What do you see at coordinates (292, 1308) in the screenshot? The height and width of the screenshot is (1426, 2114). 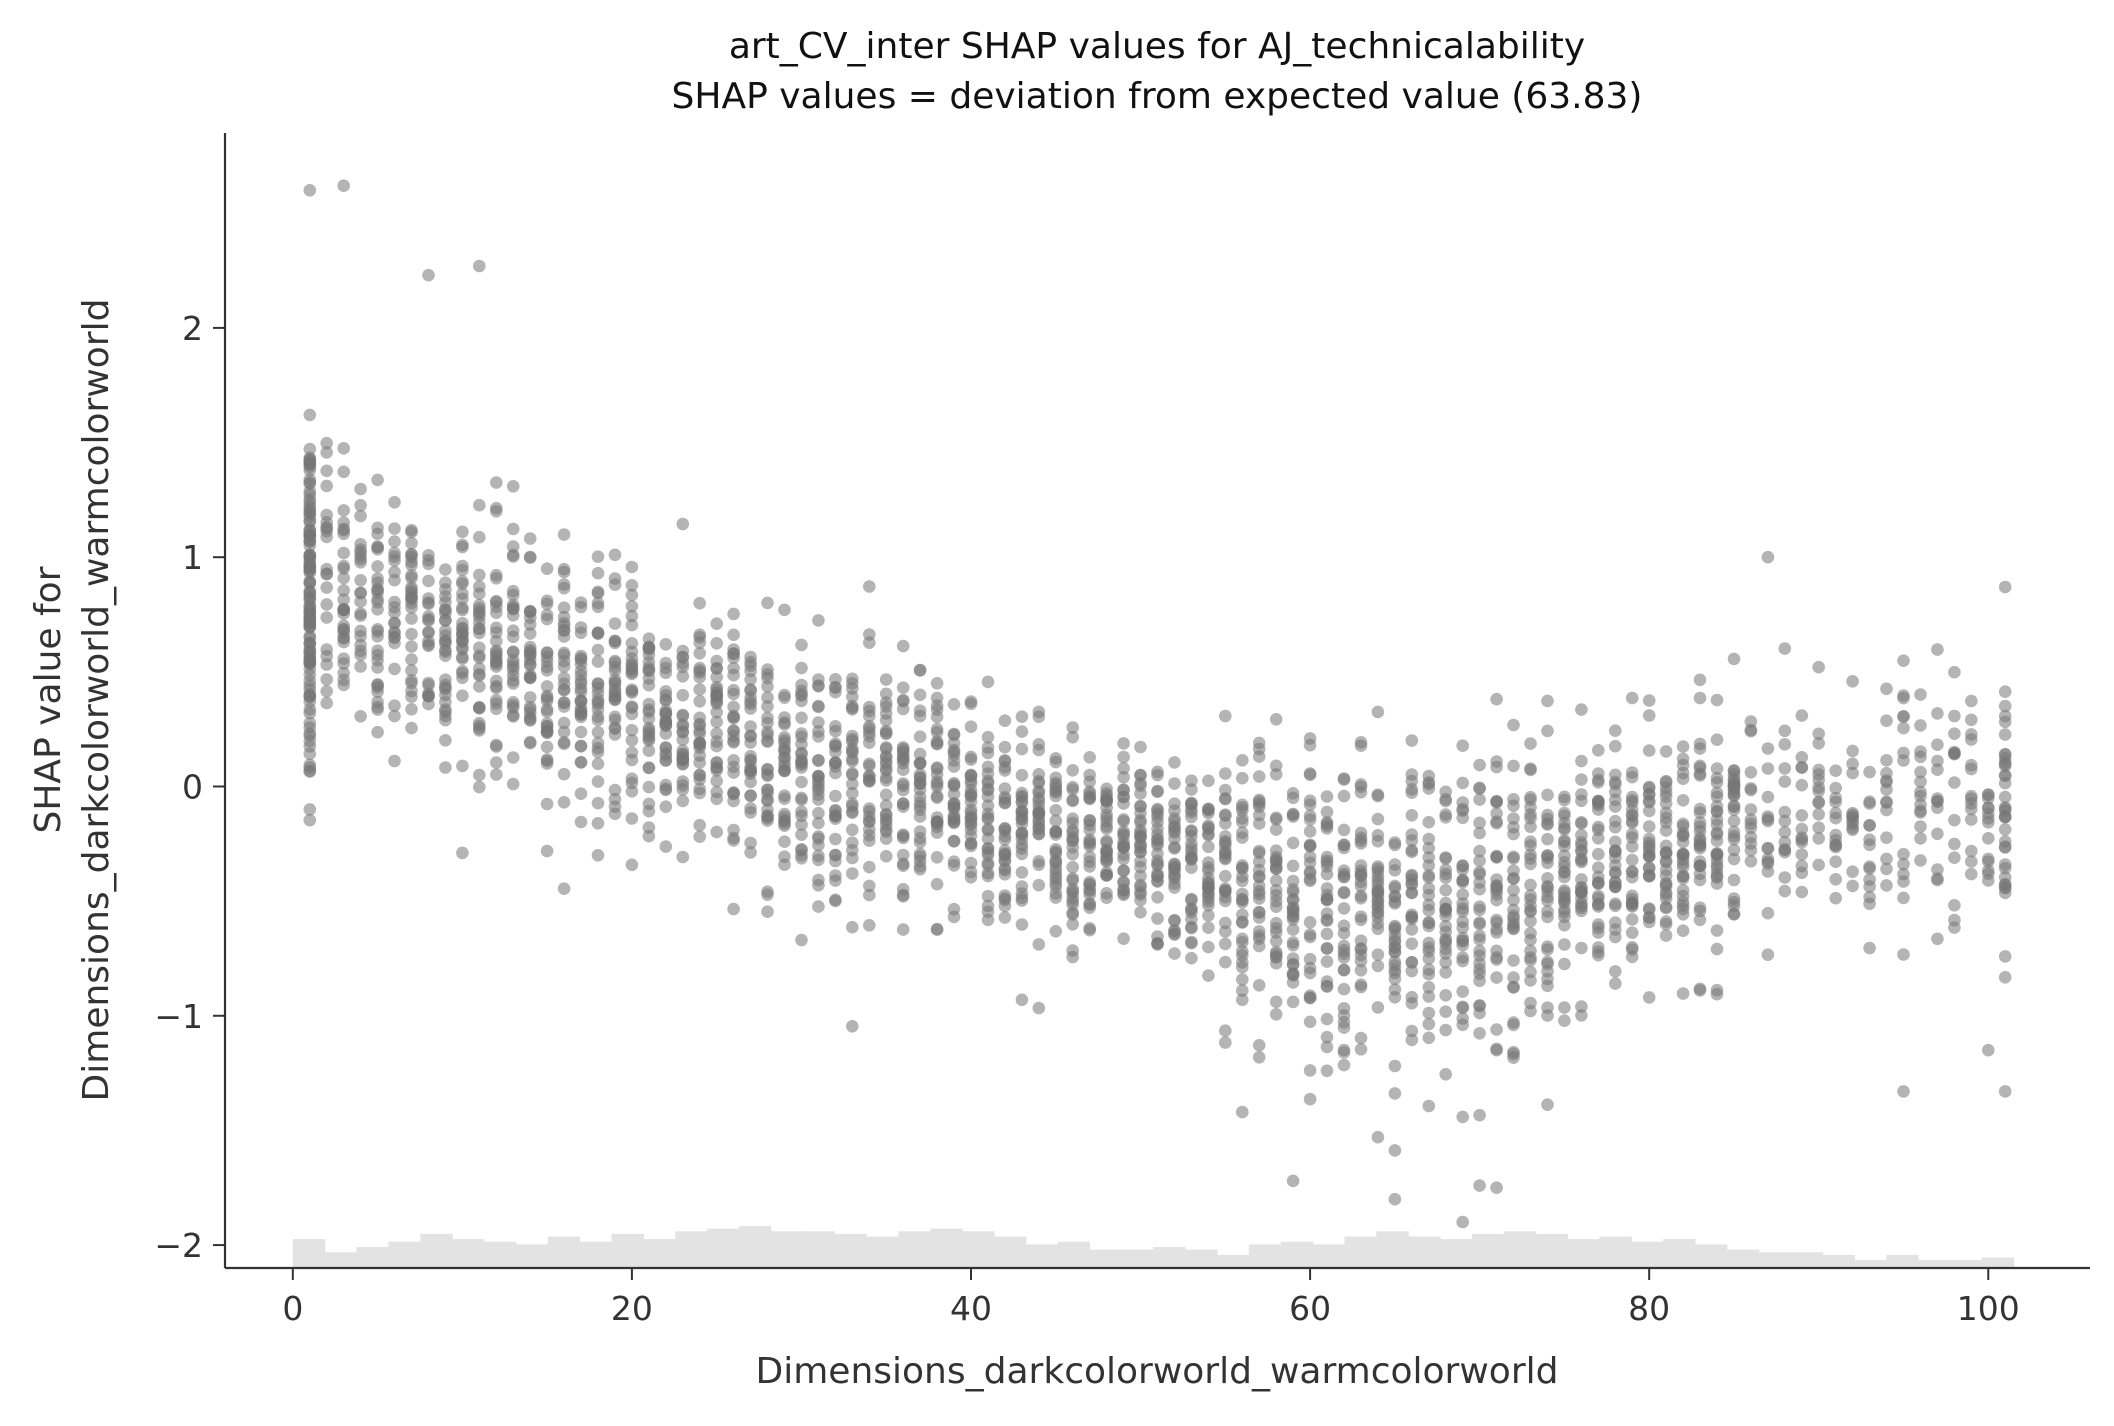 I see `x-tick-label: 0` at bounding box center [292, 1308].